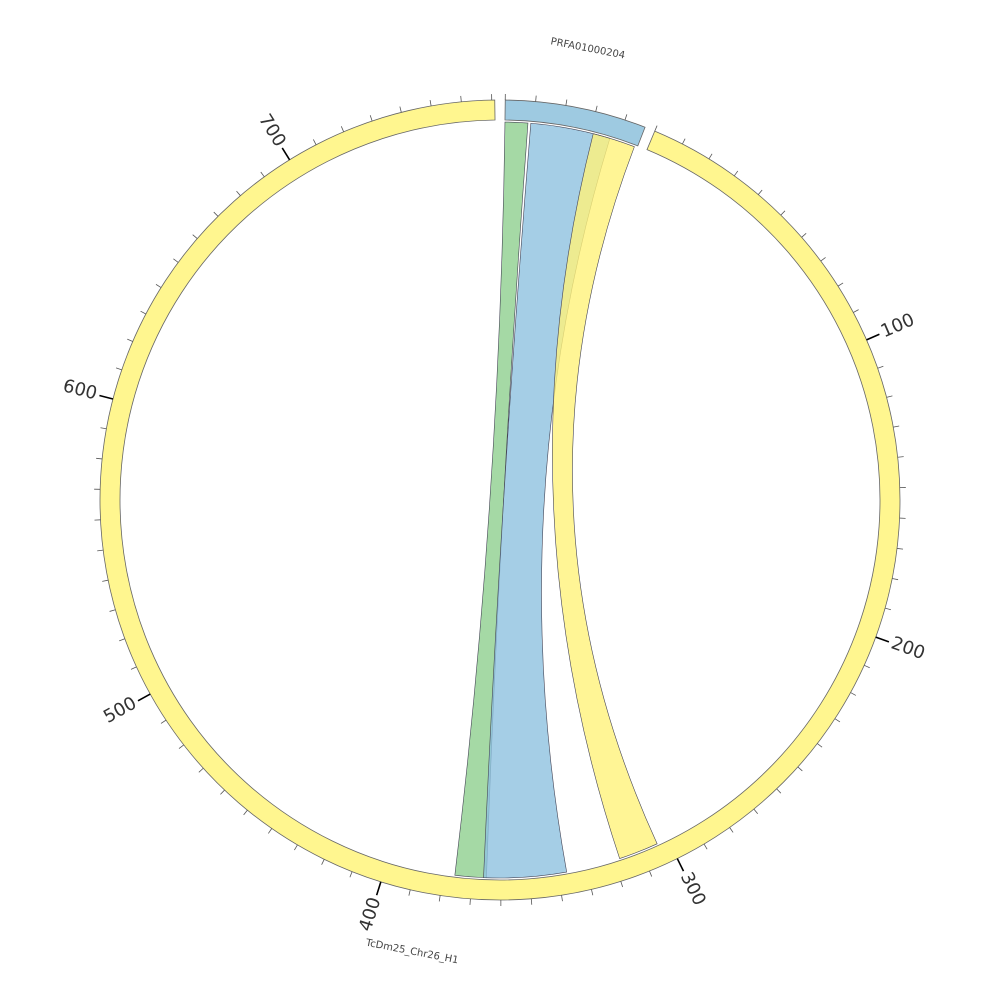  Describe the element at coordinates (120, 710) in the screenshot. I see `tick-label: 500` at that location.